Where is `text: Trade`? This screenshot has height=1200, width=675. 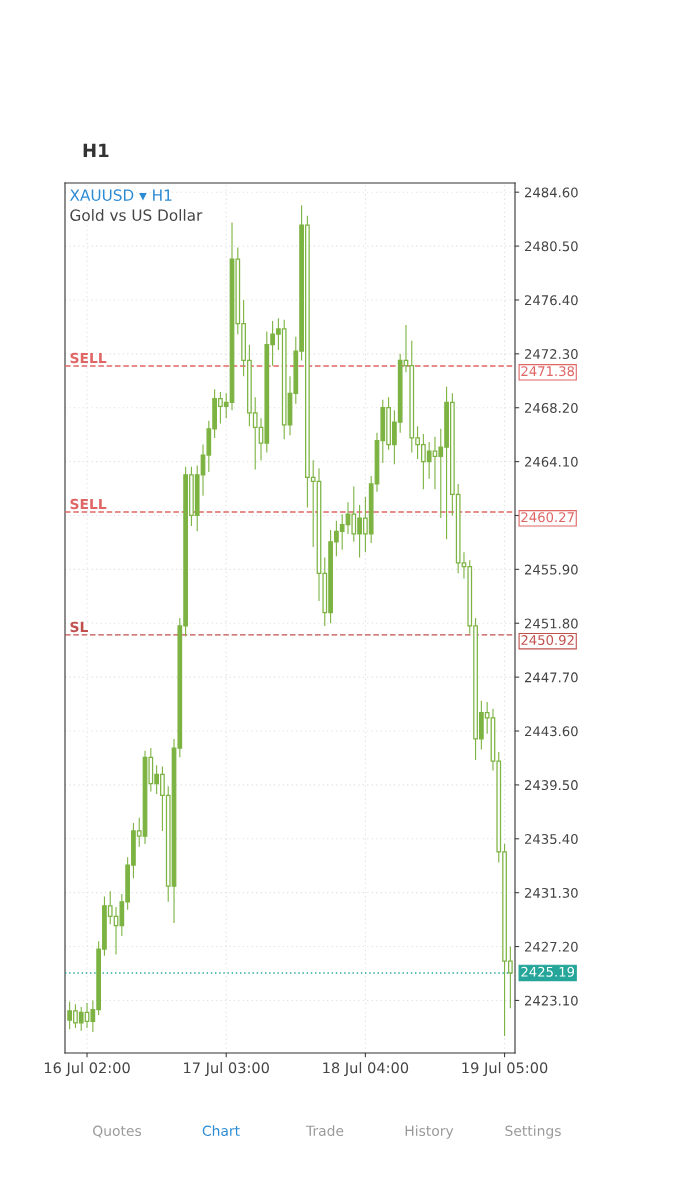 text: Trade is located at coordinates (324, 1131).